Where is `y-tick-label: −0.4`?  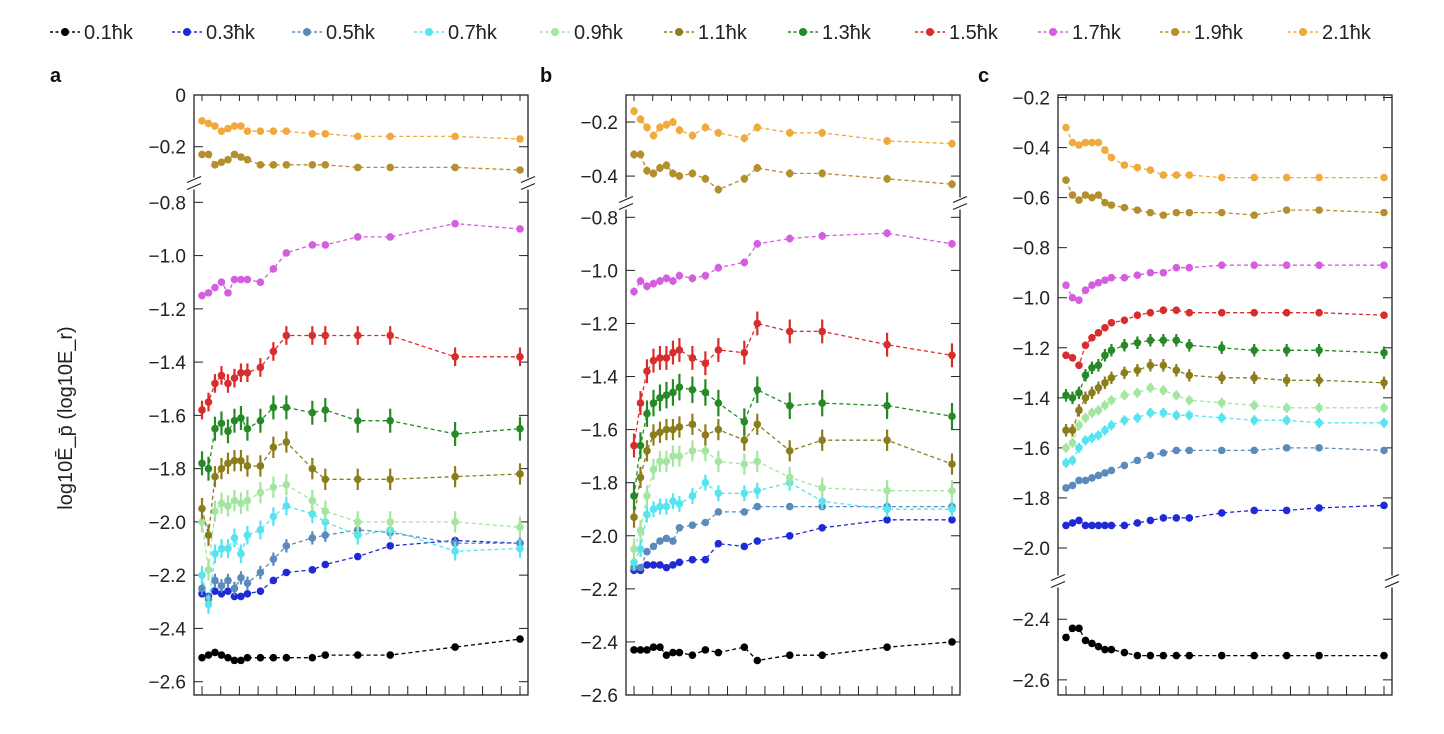
y-tick-label: −0.4 is located at coordinates (1031, 149).